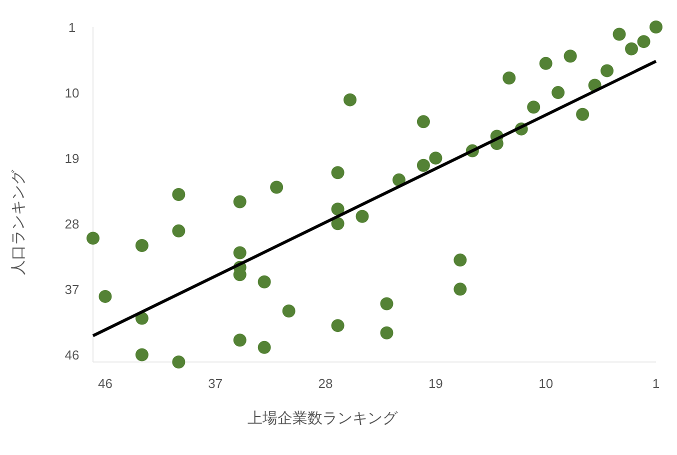 This screenshot has width=677, height=455. Describe the element at coordinates (323, 418) in the screenshot. I see `x-axis-title: 上場企業数ランキング` at that location.